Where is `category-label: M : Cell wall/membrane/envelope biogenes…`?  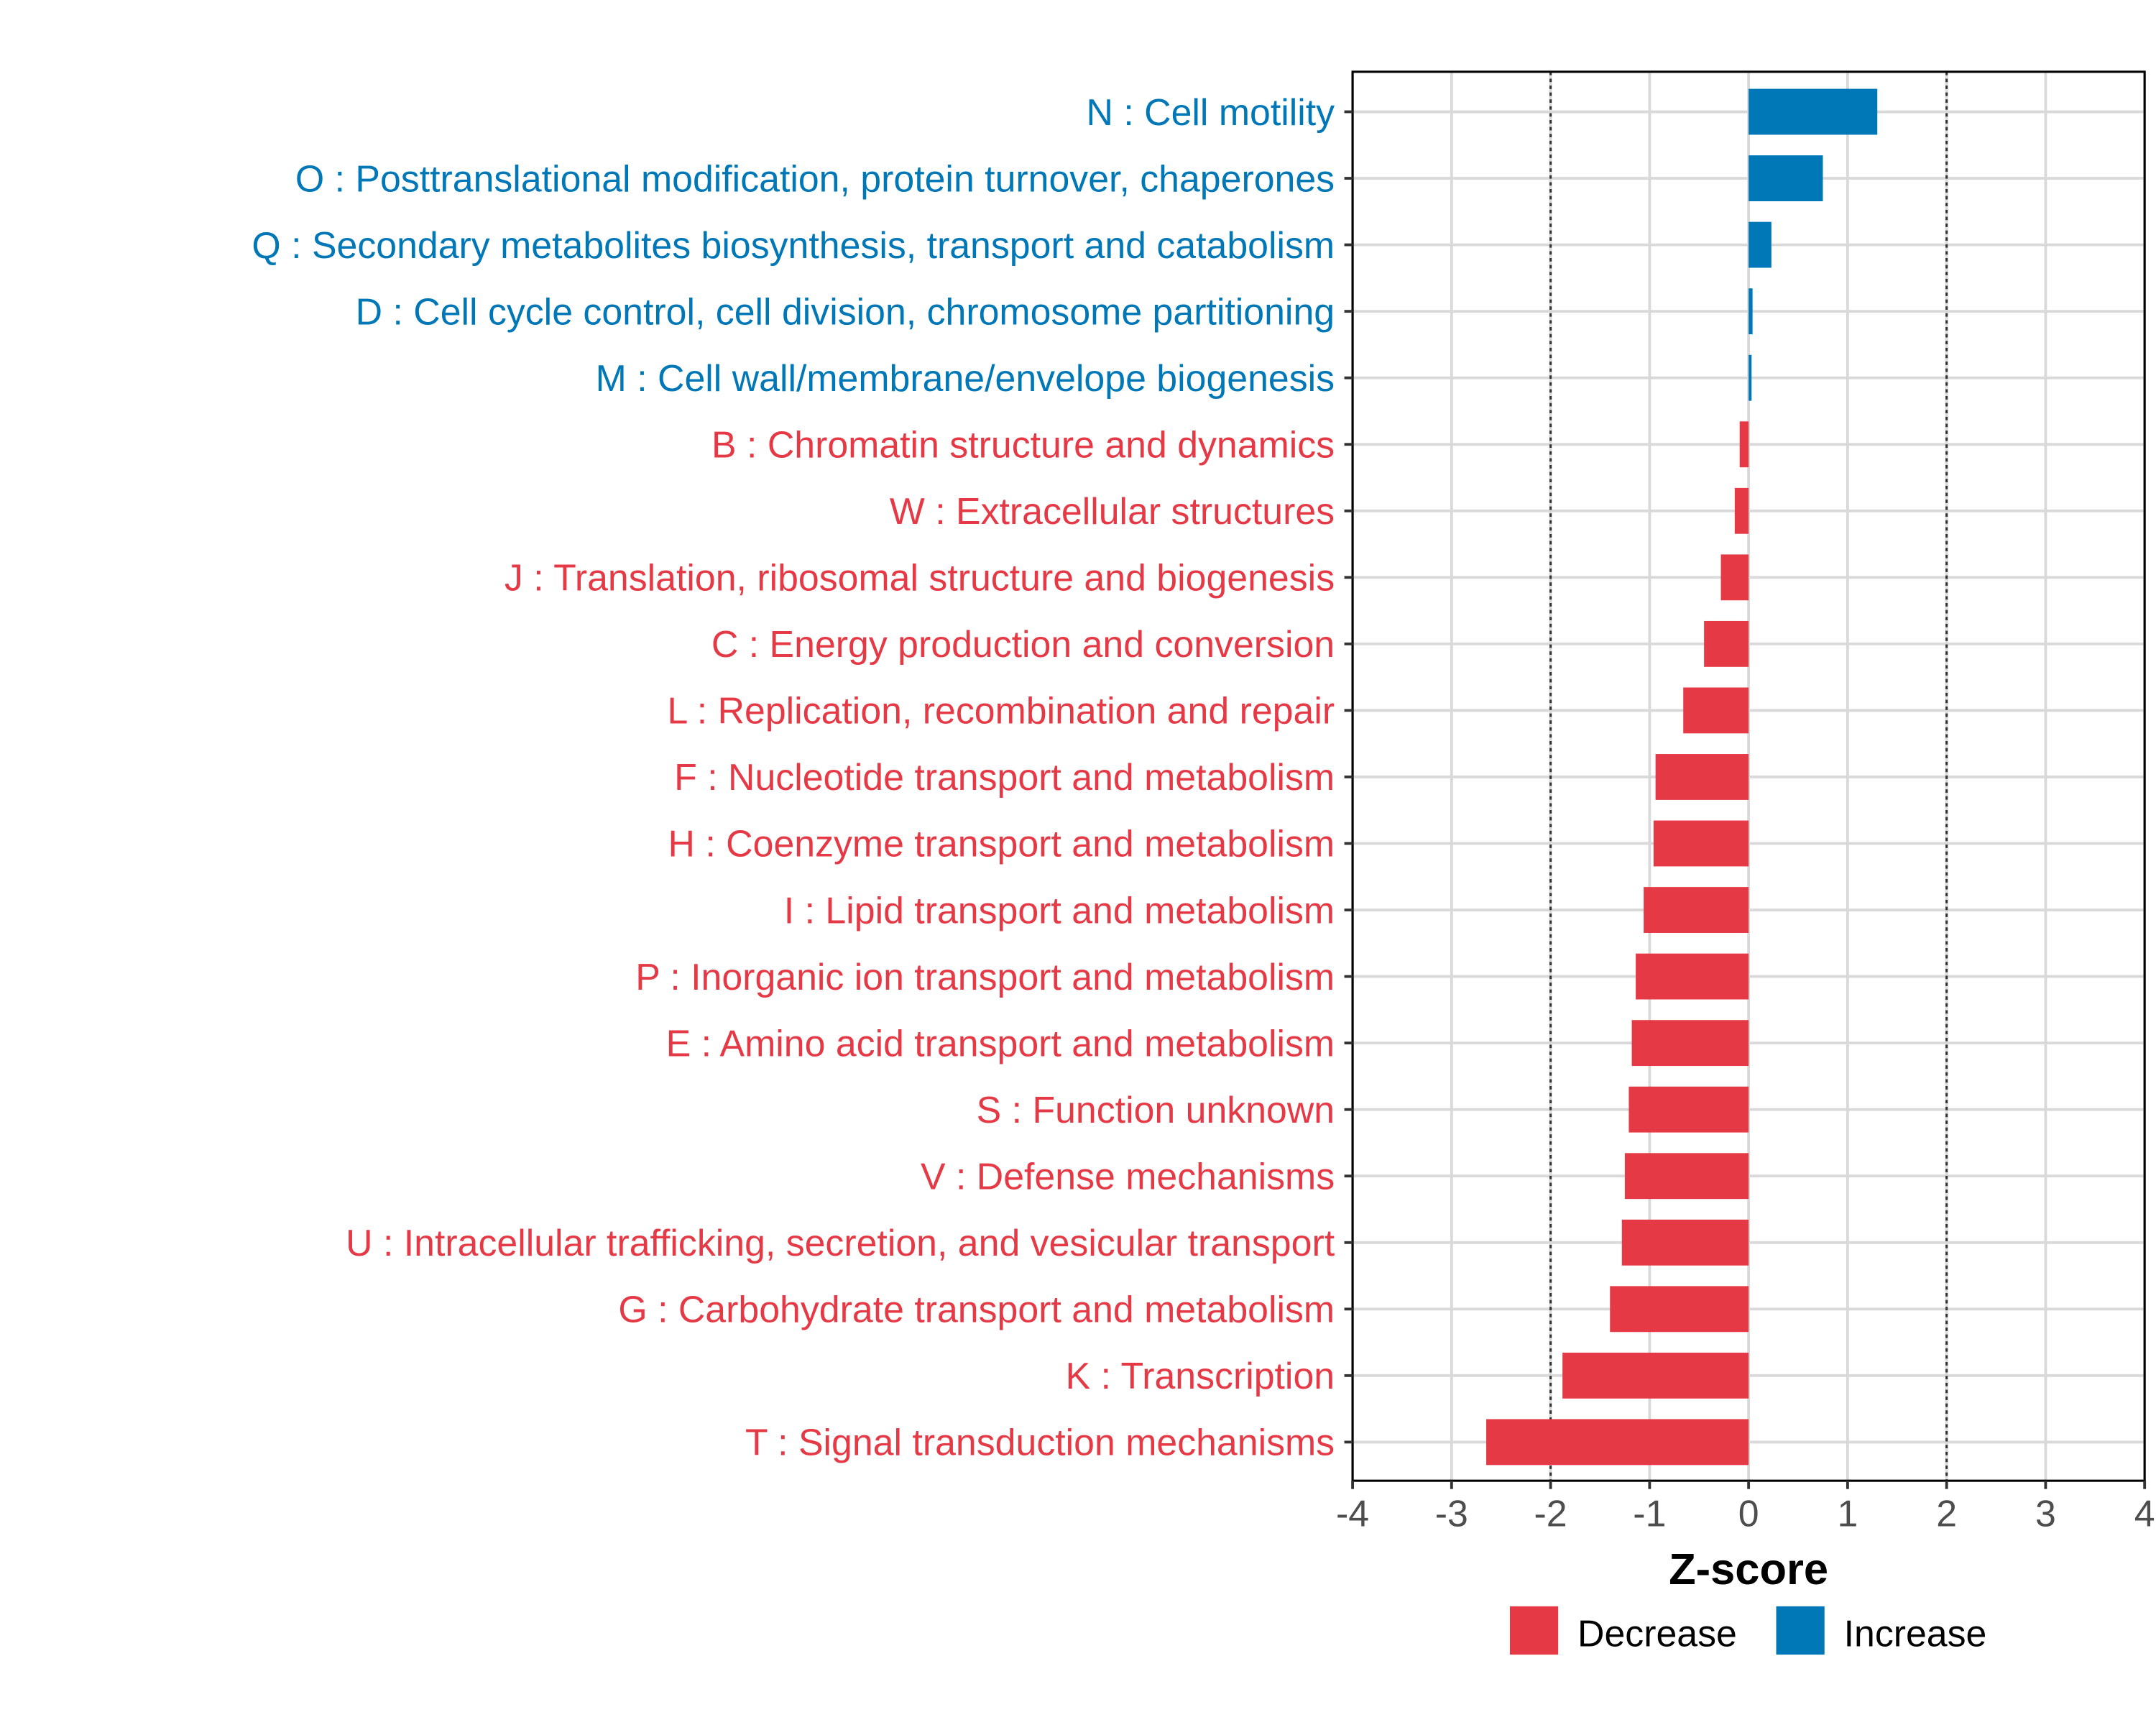 category-label: M : Cell wall/membrane/envelope biogenes… is located at coordinates (965, 378).